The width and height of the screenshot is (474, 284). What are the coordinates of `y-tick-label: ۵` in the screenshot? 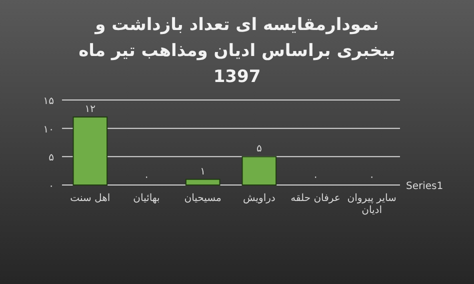 It's located at (51, 158).